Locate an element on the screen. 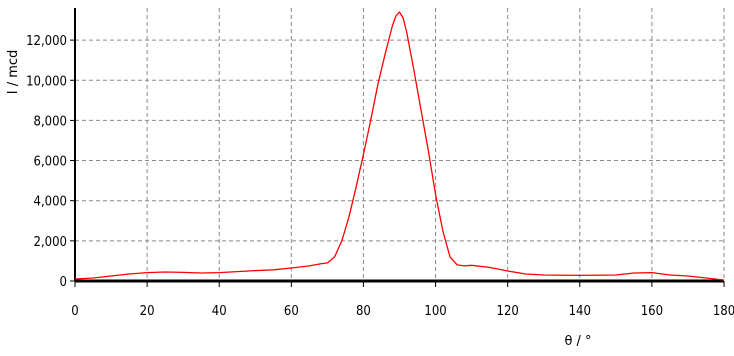 This screenshot has height=356, width=734. x-tick-label: 120 is located at coordinates (508, 311).